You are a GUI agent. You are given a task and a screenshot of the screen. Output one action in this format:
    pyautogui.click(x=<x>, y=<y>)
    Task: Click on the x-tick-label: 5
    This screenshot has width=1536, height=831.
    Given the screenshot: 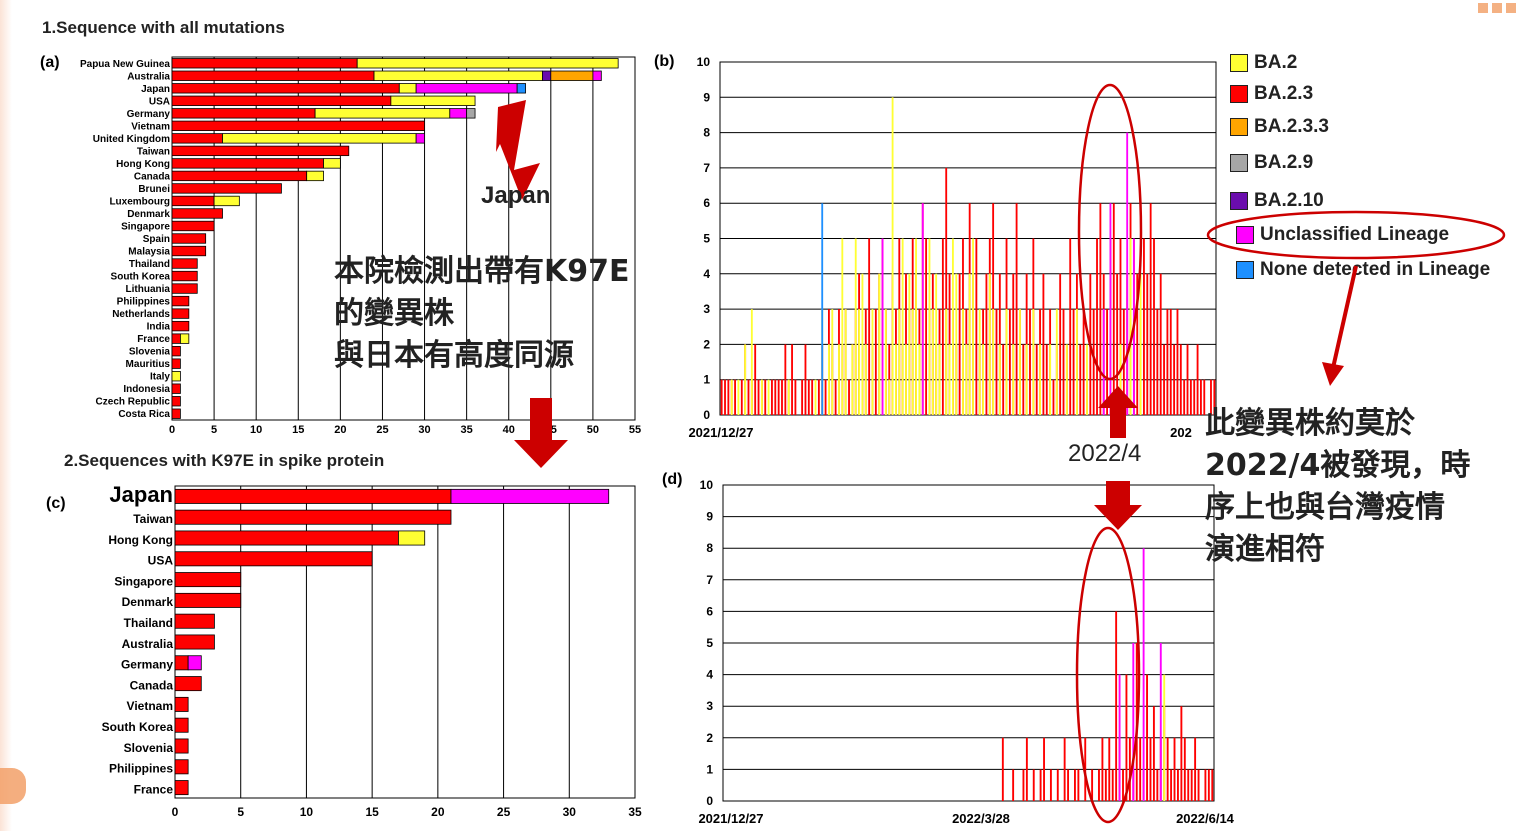 What is the action you would take?
    pyautogui.click(x=240, y=812)
    